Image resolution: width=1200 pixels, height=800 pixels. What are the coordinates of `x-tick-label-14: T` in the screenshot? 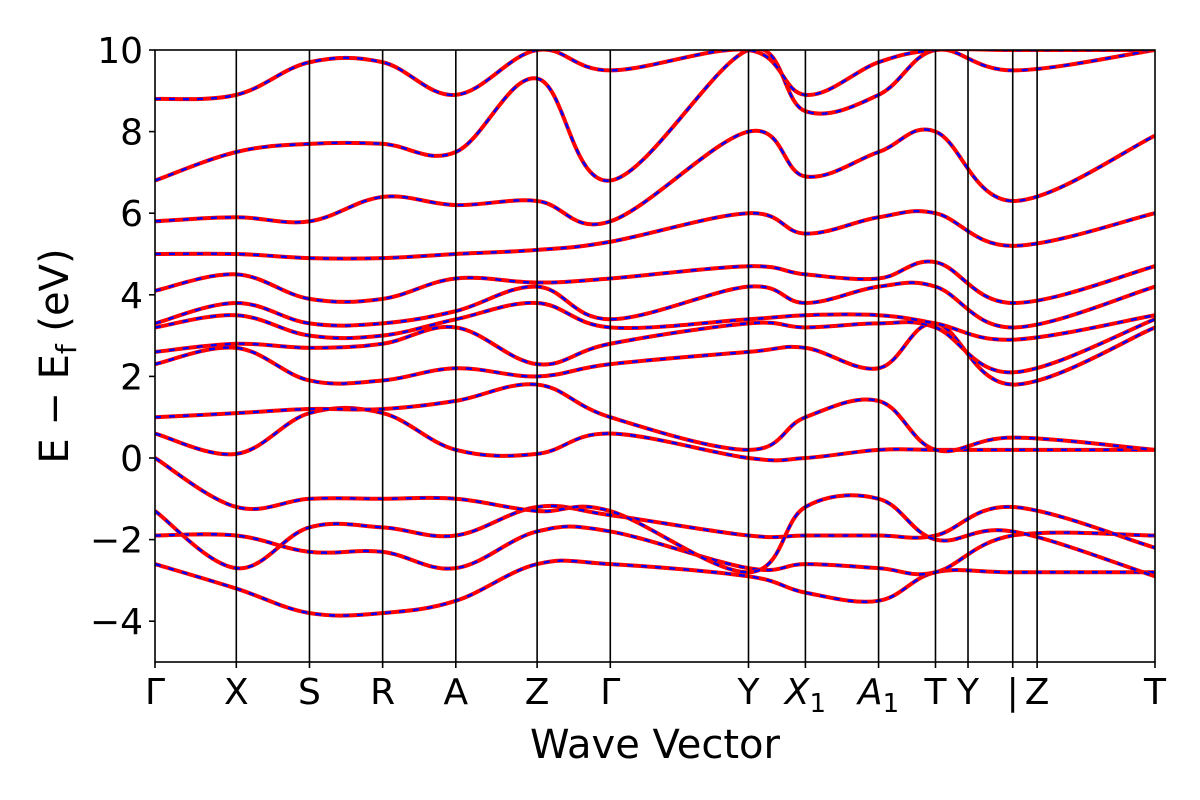 It's located at (1155, 692).